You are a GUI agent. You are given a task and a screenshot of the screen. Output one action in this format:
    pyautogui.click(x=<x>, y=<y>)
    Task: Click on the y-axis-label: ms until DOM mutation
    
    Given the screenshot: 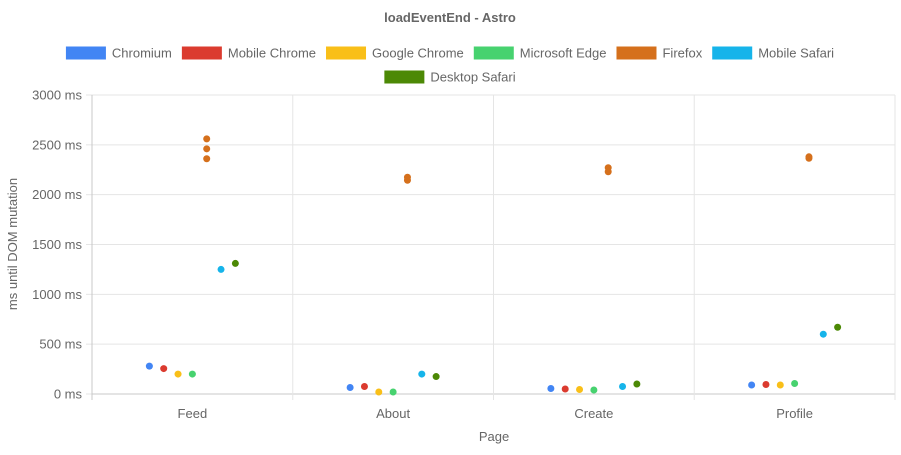 What is the action you would take?
    pyautogui.click(x=12, y=244)
    